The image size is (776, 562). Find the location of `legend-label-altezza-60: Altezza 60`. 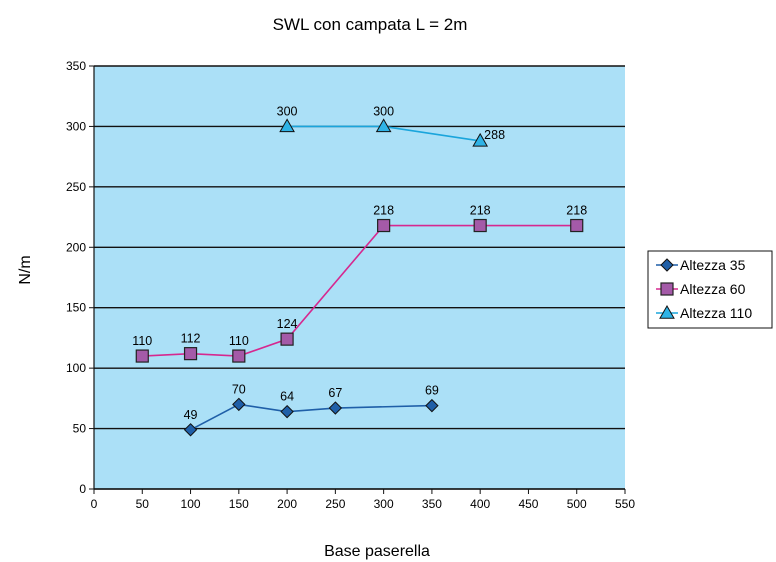

legend-label-altezza-60: Altezza 60 is located at coordinates (713, 289).